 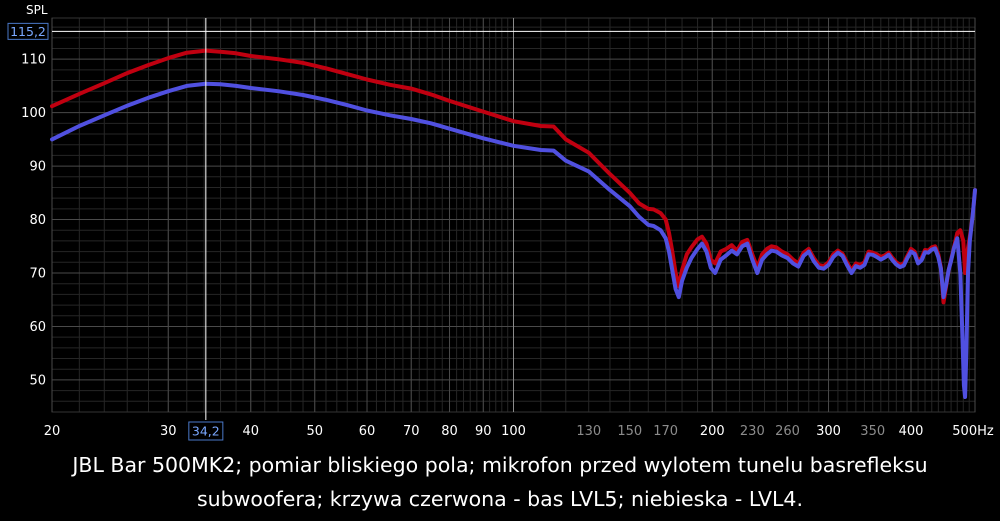 I want to click on x-tick-label: 500Hz, so click(x=973, y=431).